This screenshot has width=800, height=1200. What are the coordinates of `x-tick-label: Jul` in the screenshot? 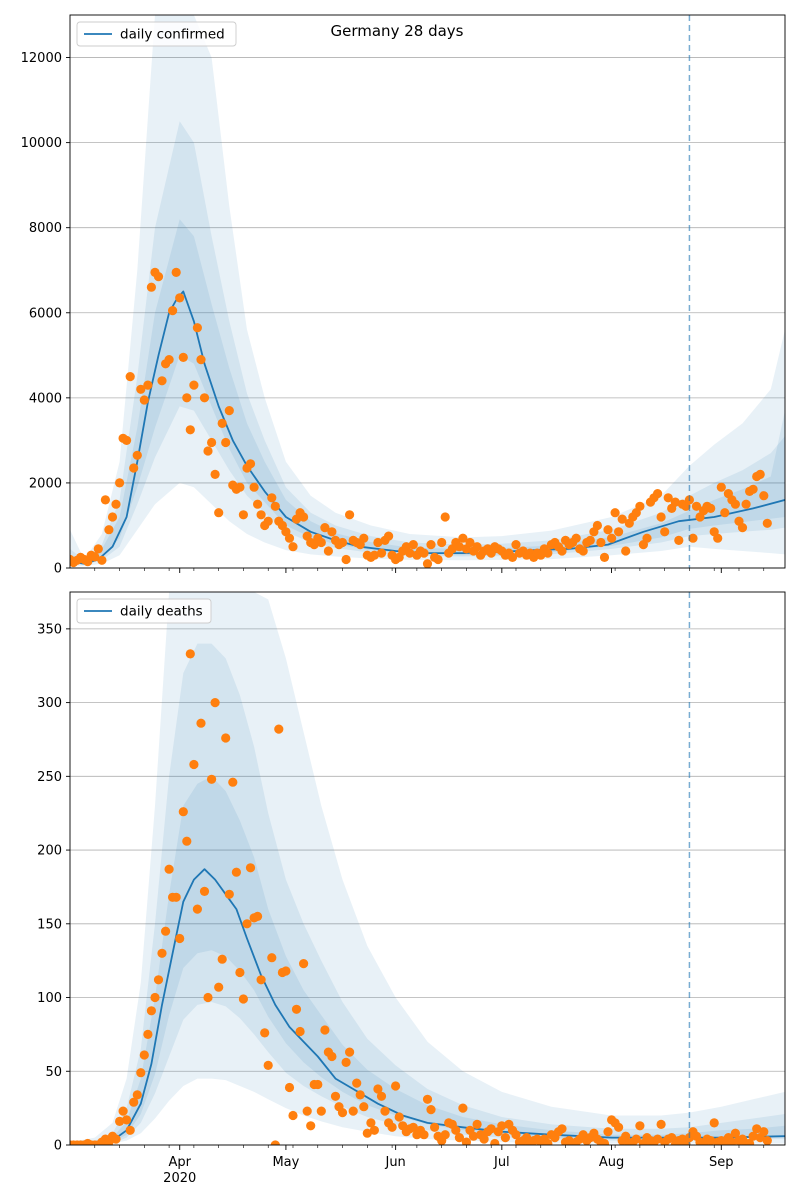 It's located at (501, 1162).